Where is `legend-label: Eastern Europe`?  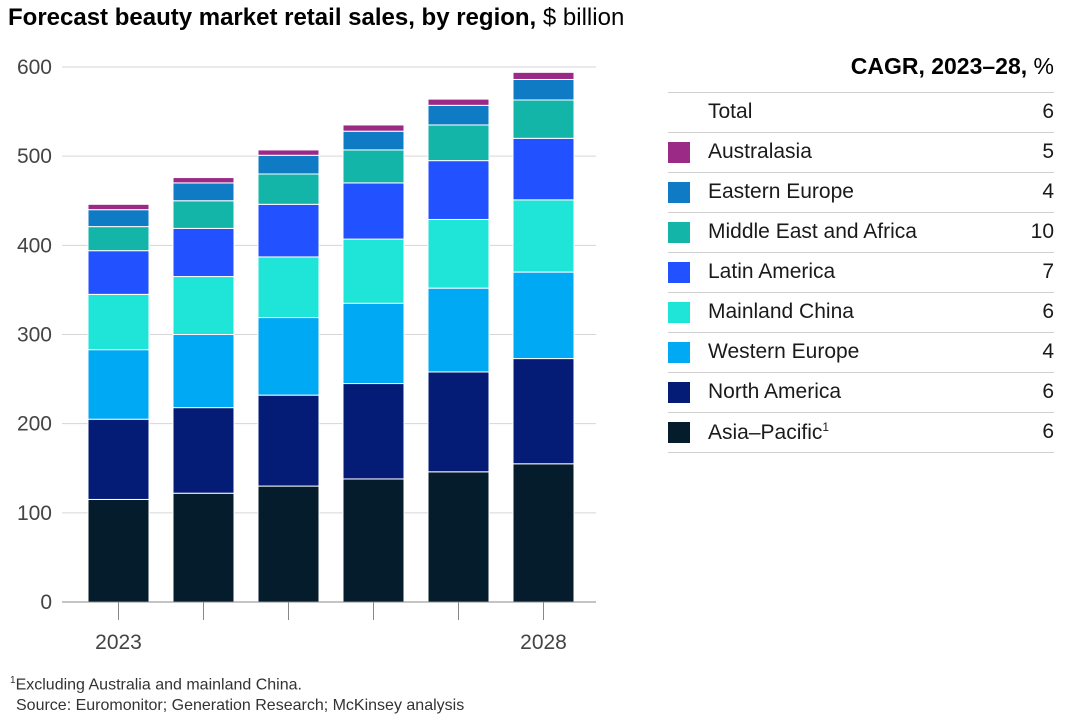 legend-label: Eastern Europe is located at coordinates (781, 191).